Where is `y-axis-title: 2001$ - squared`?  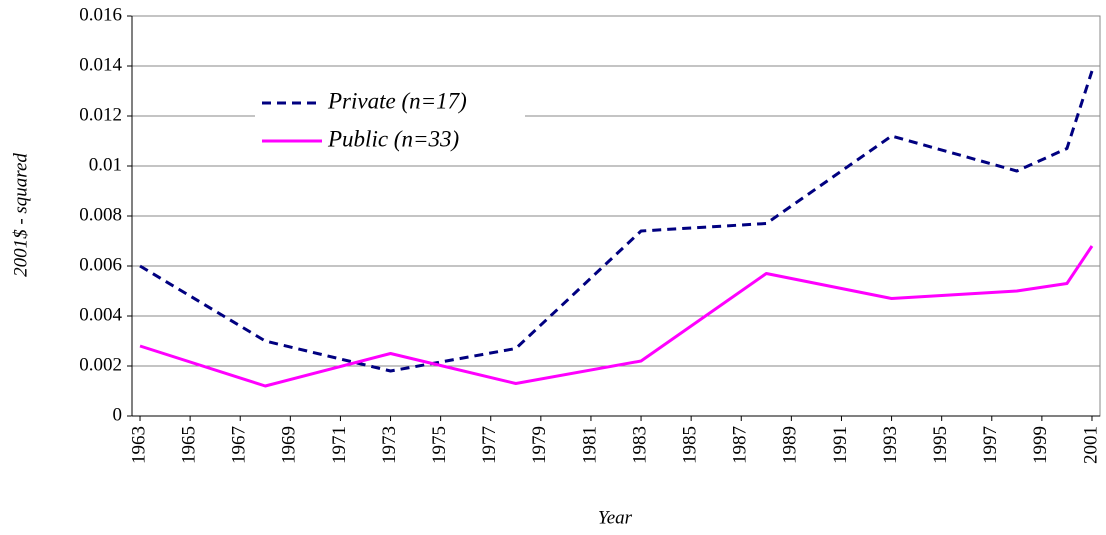 y-axis-title: 2001$ - squared is located at coordinates (20, 215).